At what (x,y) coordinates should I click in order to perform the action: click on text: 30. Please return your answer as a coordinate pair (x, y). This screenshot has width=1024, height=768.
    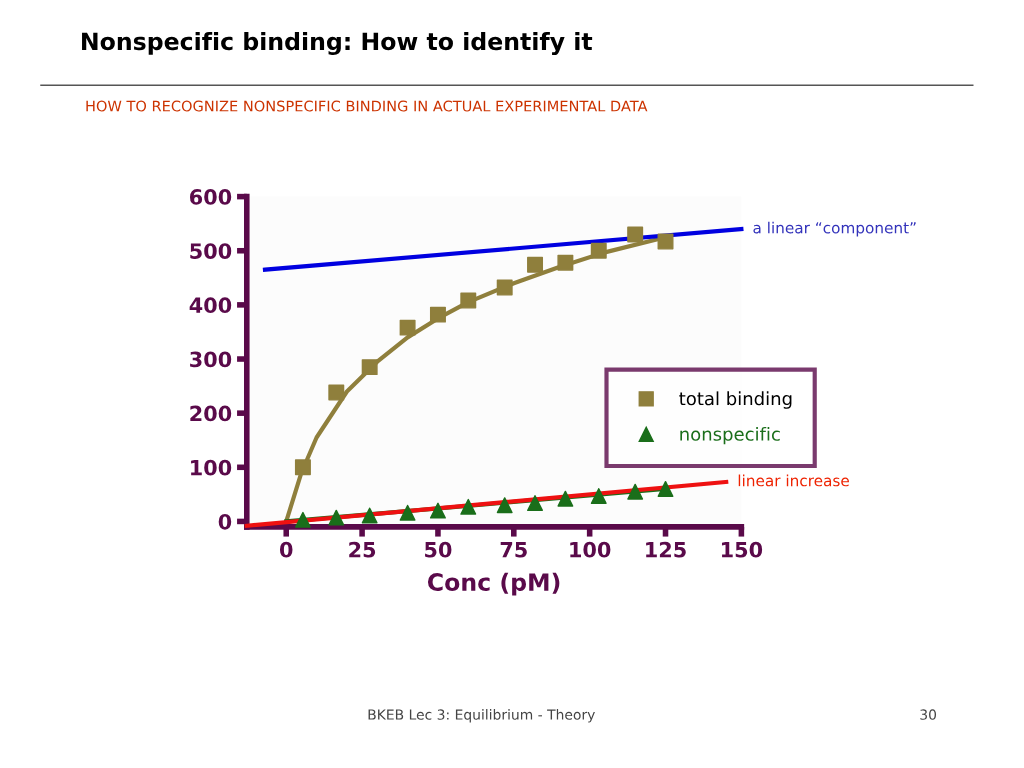
    Looking at the image, I should click on (928, 714).